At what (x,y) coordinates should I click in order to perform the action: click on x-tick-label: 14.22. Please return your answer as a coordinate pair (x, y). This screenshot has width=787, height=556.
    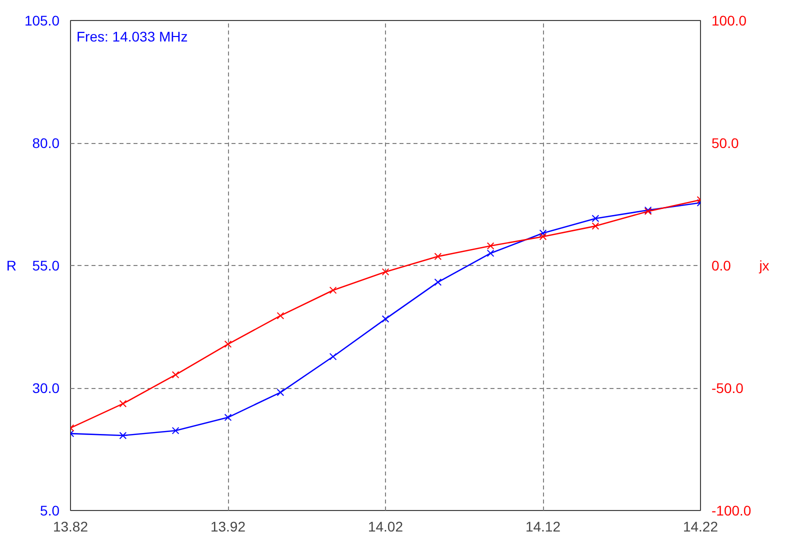
    Looking at the image, I should click on (700, 526).